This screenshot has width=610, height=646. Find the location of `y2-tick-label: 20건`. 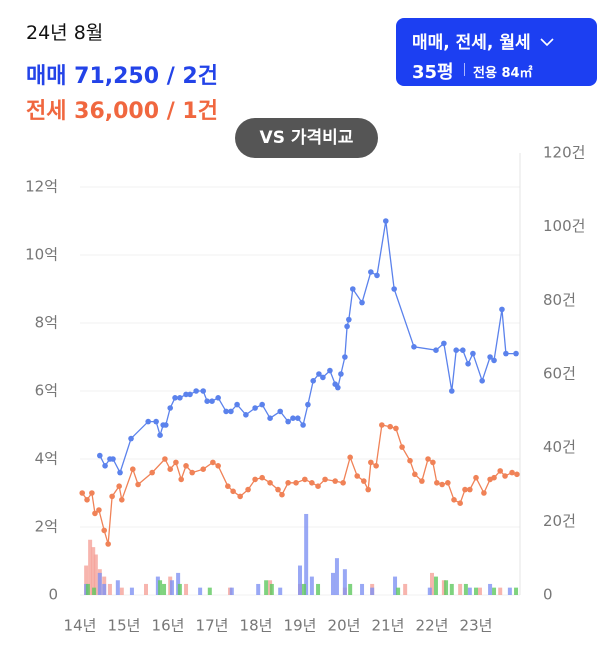

y2-tick-label: 20건 is located at coordinates (559, 521).